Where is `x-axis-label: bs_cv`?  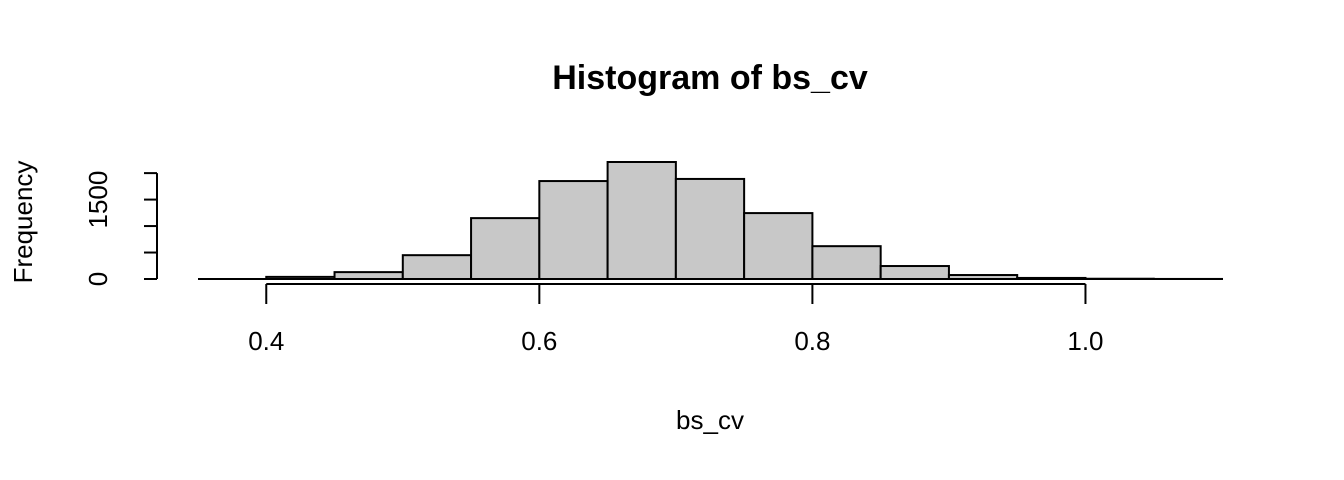
x-axis-label: bs_cv is located at coordinates (710, 420).